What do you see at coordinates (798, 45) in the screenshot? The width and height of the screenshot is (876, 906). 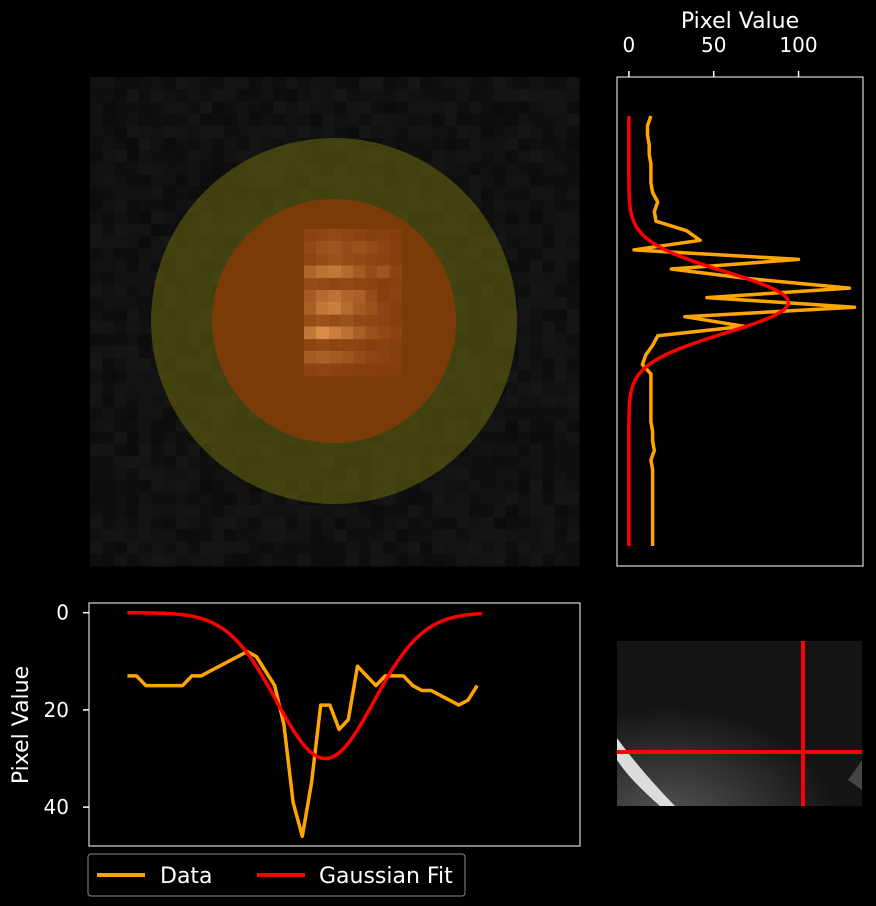 I see `right-profile-tick-label: 100` at bounding box center [798, 45].